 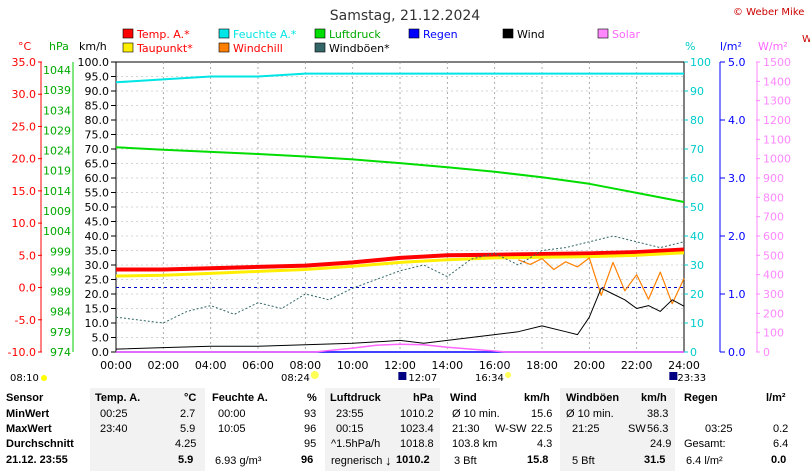 I want to click on max-press-time: 00:15, so click(x=350, y=429).